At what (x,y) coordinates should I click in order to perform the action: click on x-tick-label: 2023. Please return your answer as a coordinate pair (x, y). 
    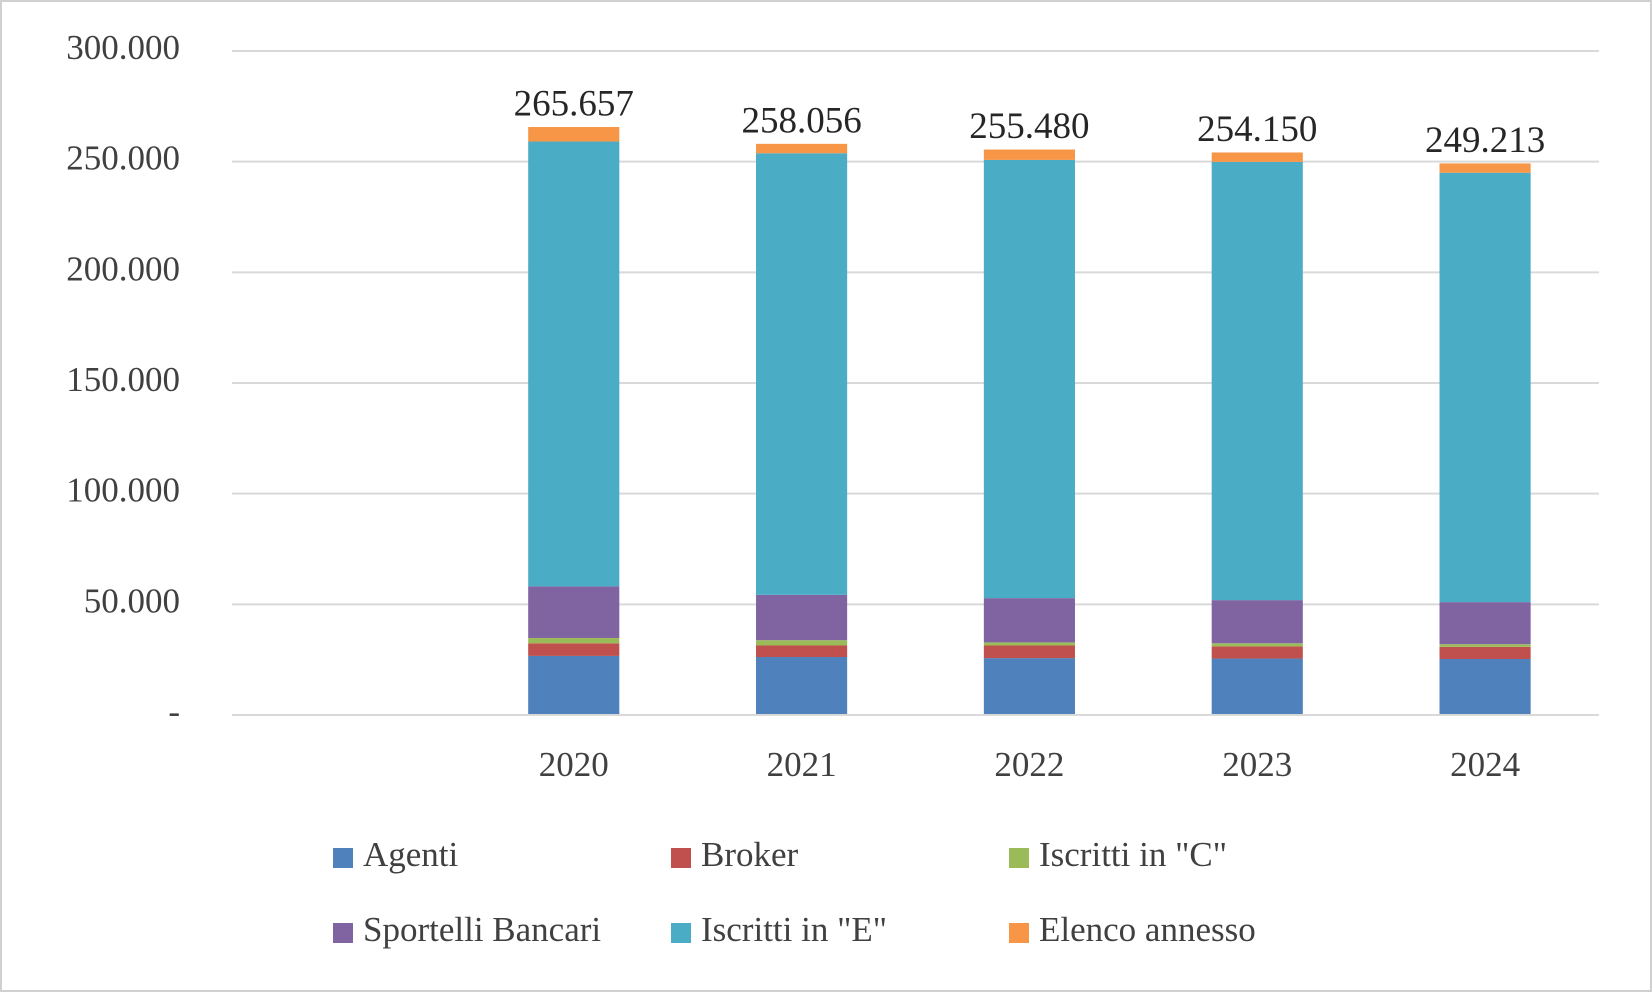
    Looking at the image, I should click on (1257, 764).